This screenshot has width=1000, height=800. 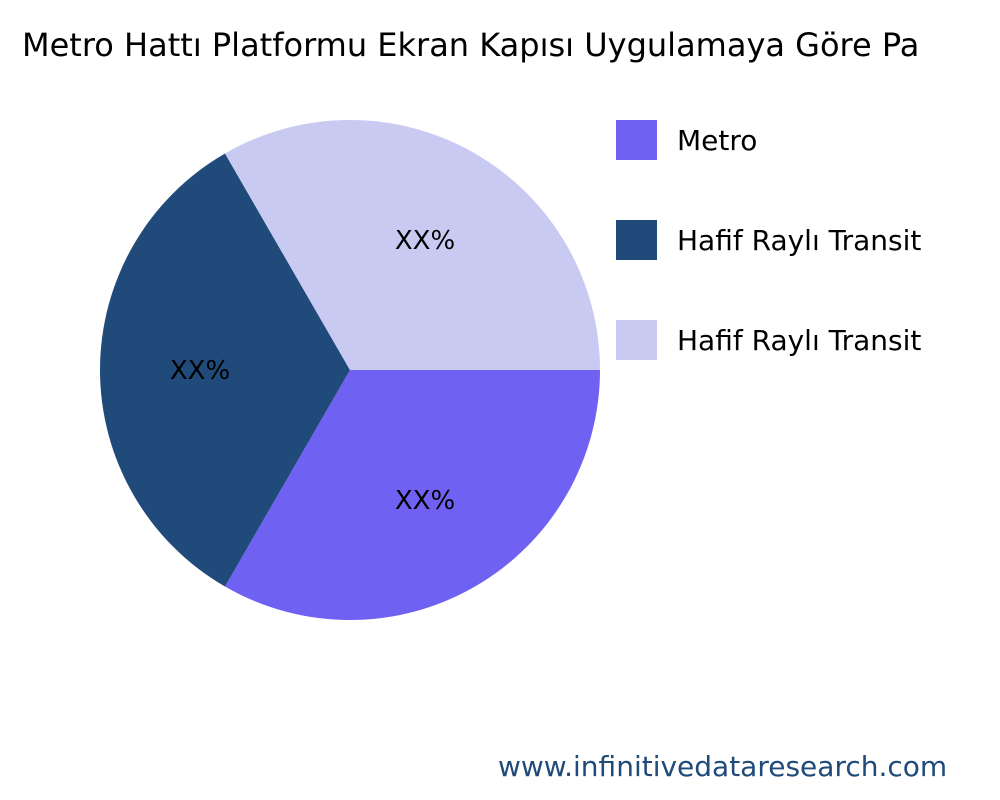 I want to click on legend-label: Metro, so click(x=717, y=140).